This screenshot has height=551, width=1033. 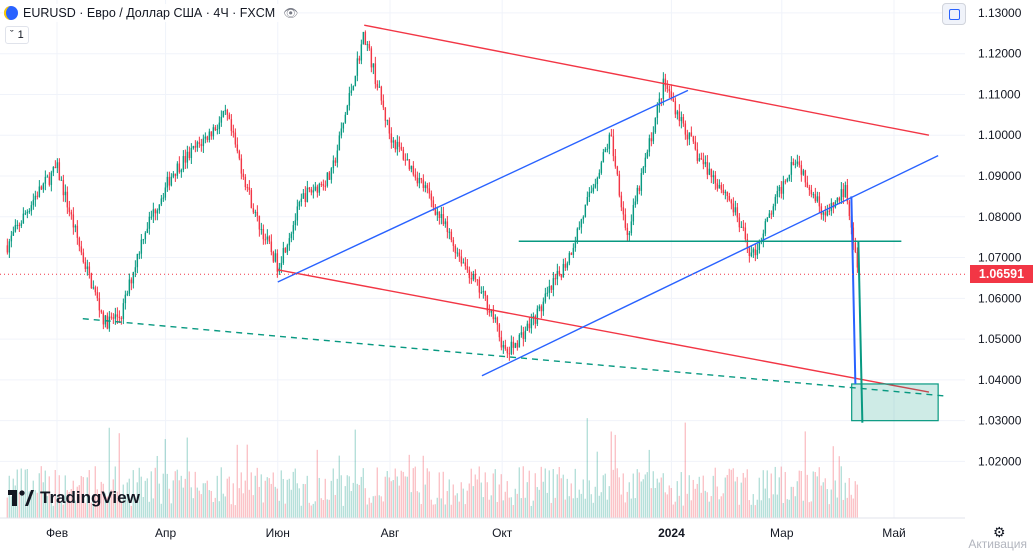 What do you see at coordinates (954, 14) in the screenshot?
I see `screenshot-button` at bounding box center [954, 14].